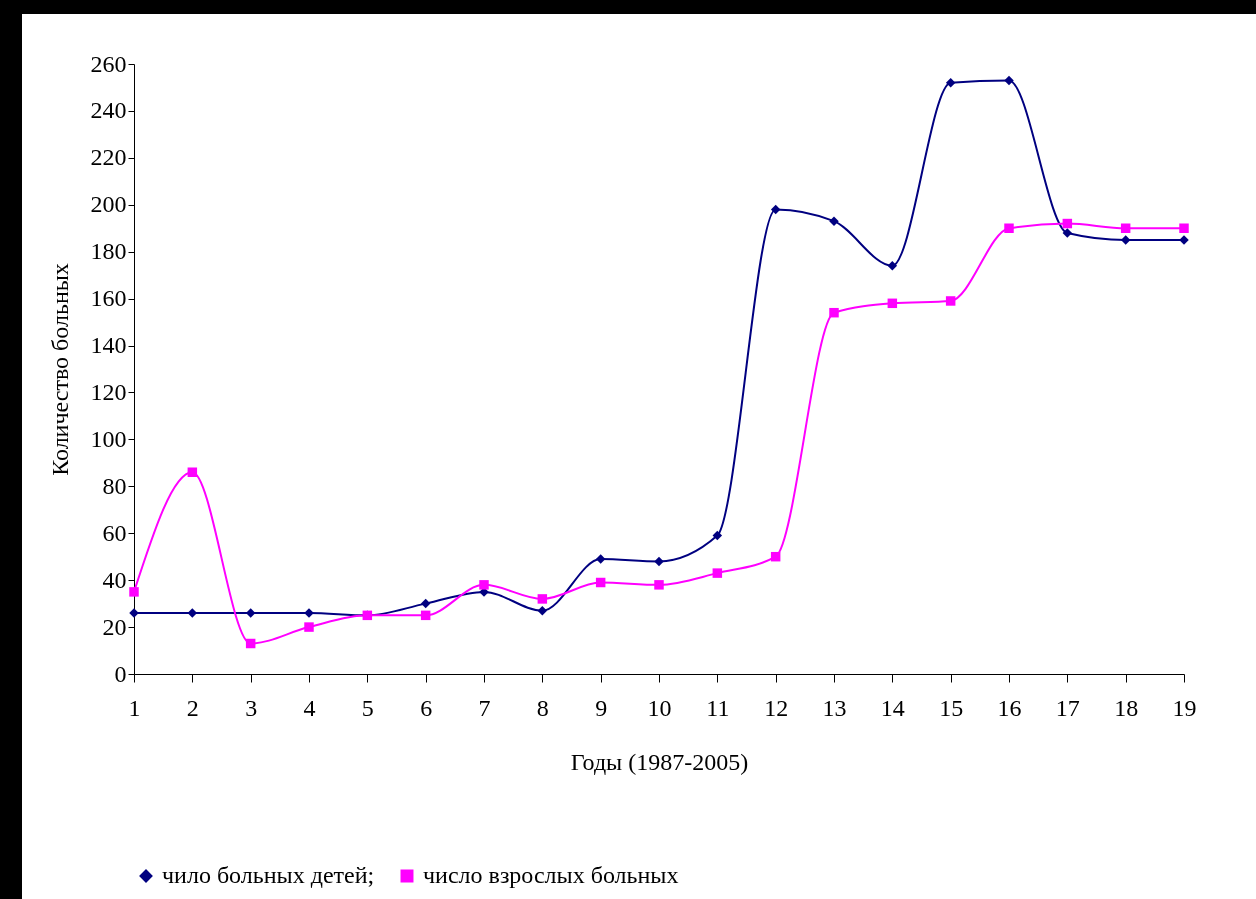 This screenshot has width=1256, height=899. Describe the element at coordinates (551, 875) in the screenshot. I see `legend-label: число взрослых больных` at that location.